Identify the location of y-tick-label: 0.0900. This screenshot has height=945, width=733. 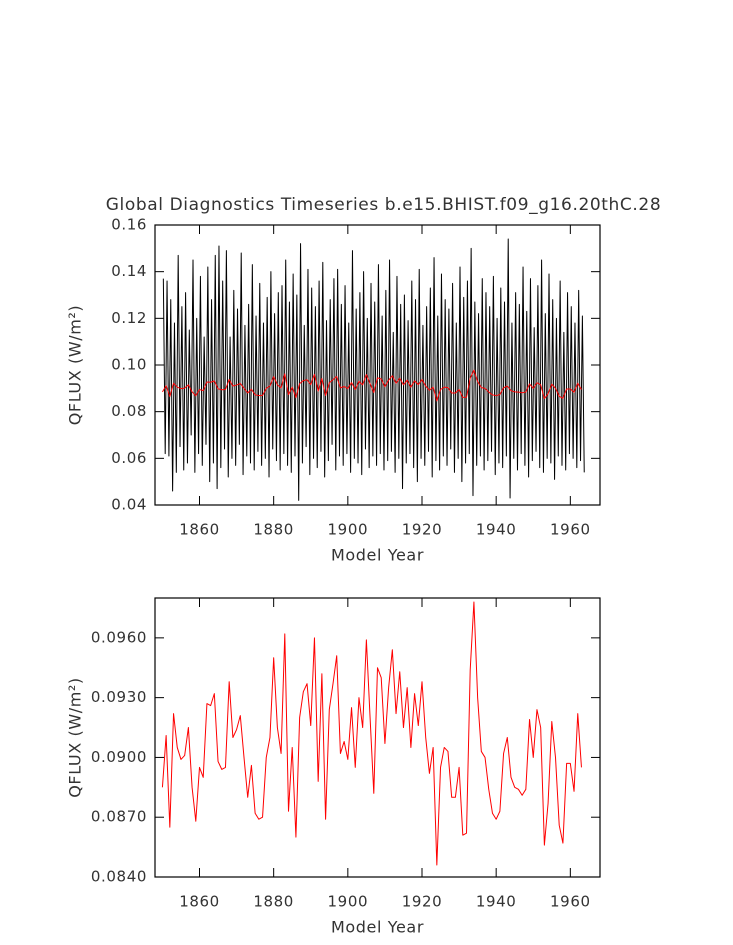
(119, 757).